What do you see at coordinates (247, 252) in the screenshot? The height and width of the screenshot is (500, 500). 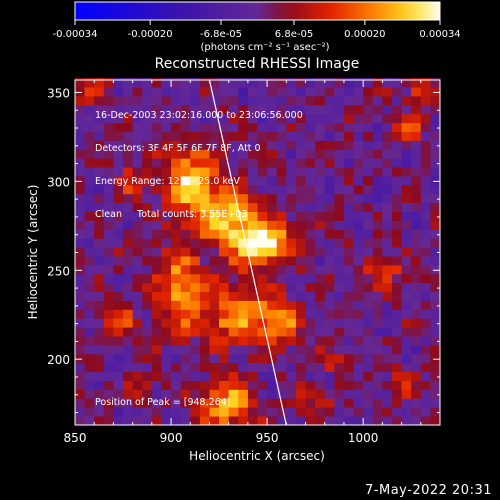 I see `solar-limb-line` at bounding box center [247, 252].